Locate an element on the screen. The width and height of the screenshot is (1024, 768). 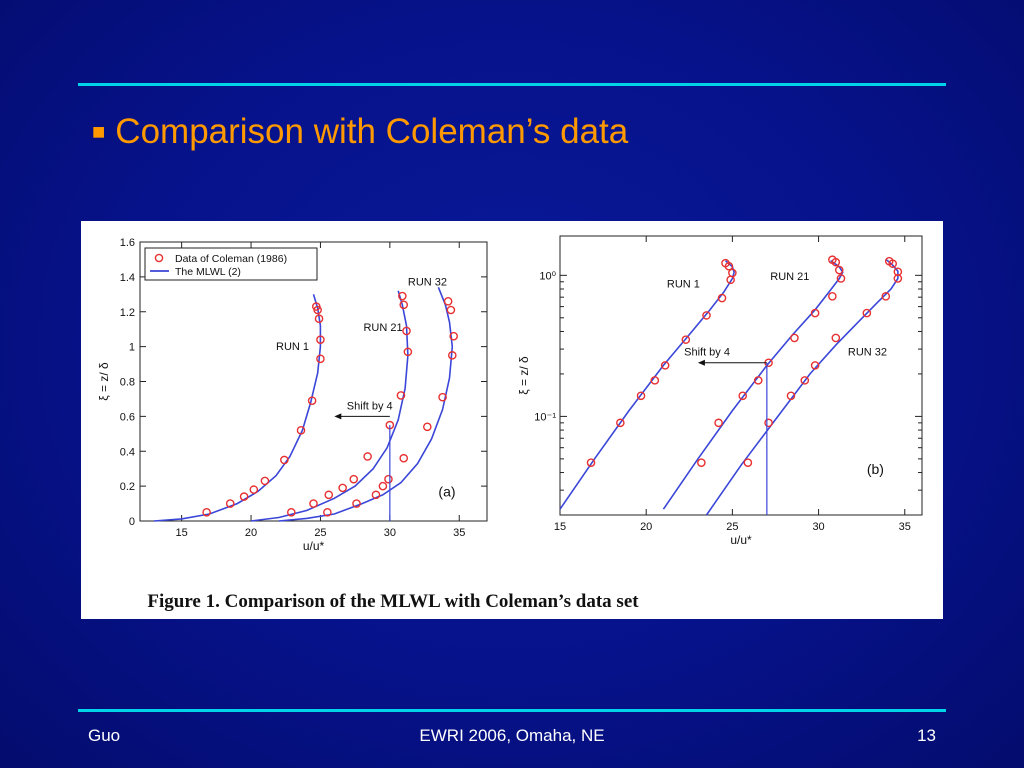
panel-a-shift-arrow-head is located at coordinates (338, 416).